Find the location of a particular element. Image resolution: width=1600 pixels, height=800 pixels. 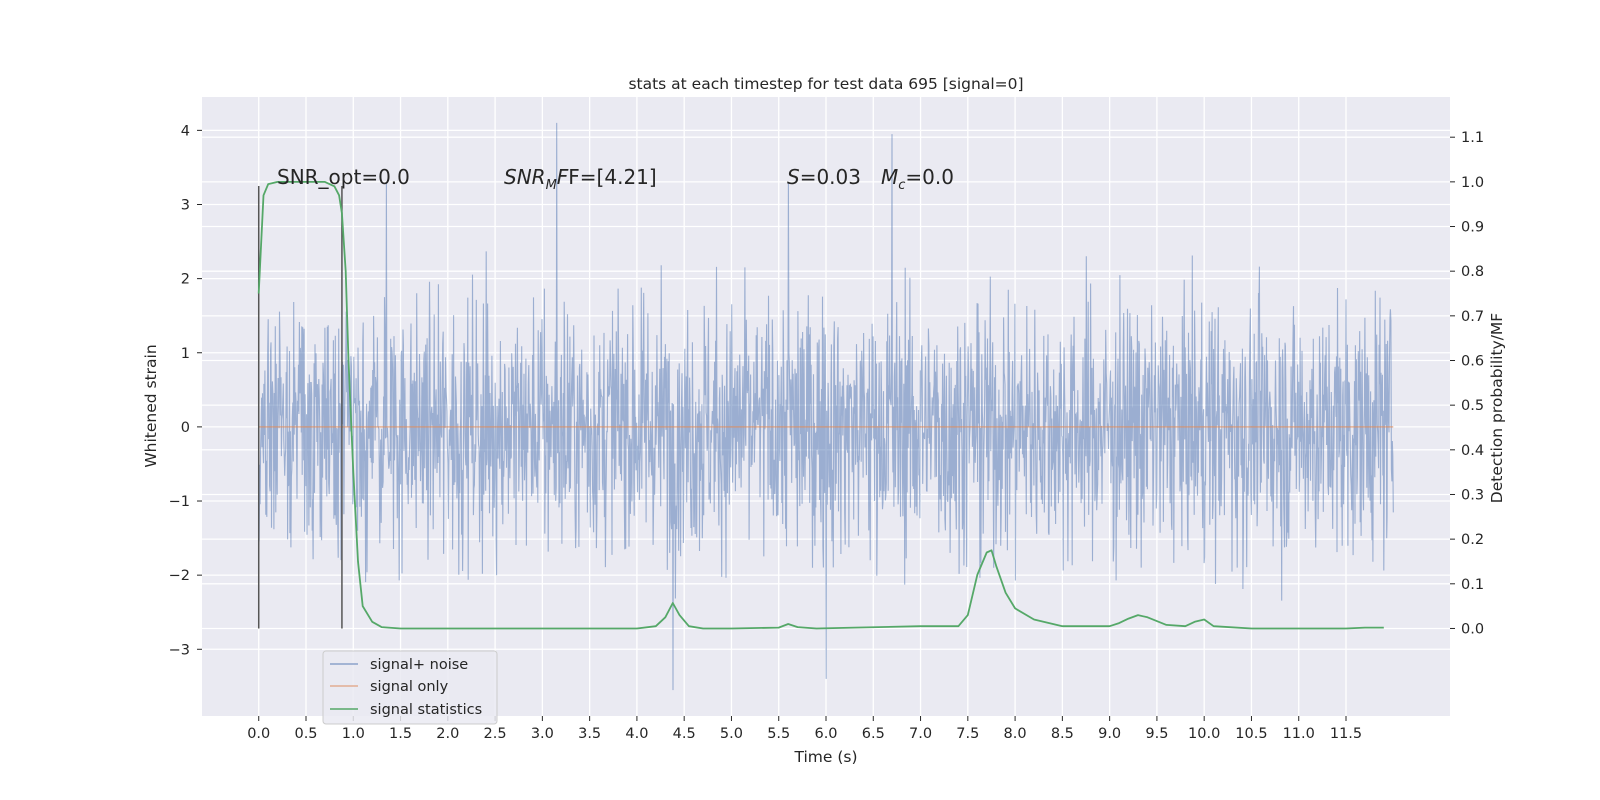

x-tick-label: 10.5 is located at coordinates (1251, 734).